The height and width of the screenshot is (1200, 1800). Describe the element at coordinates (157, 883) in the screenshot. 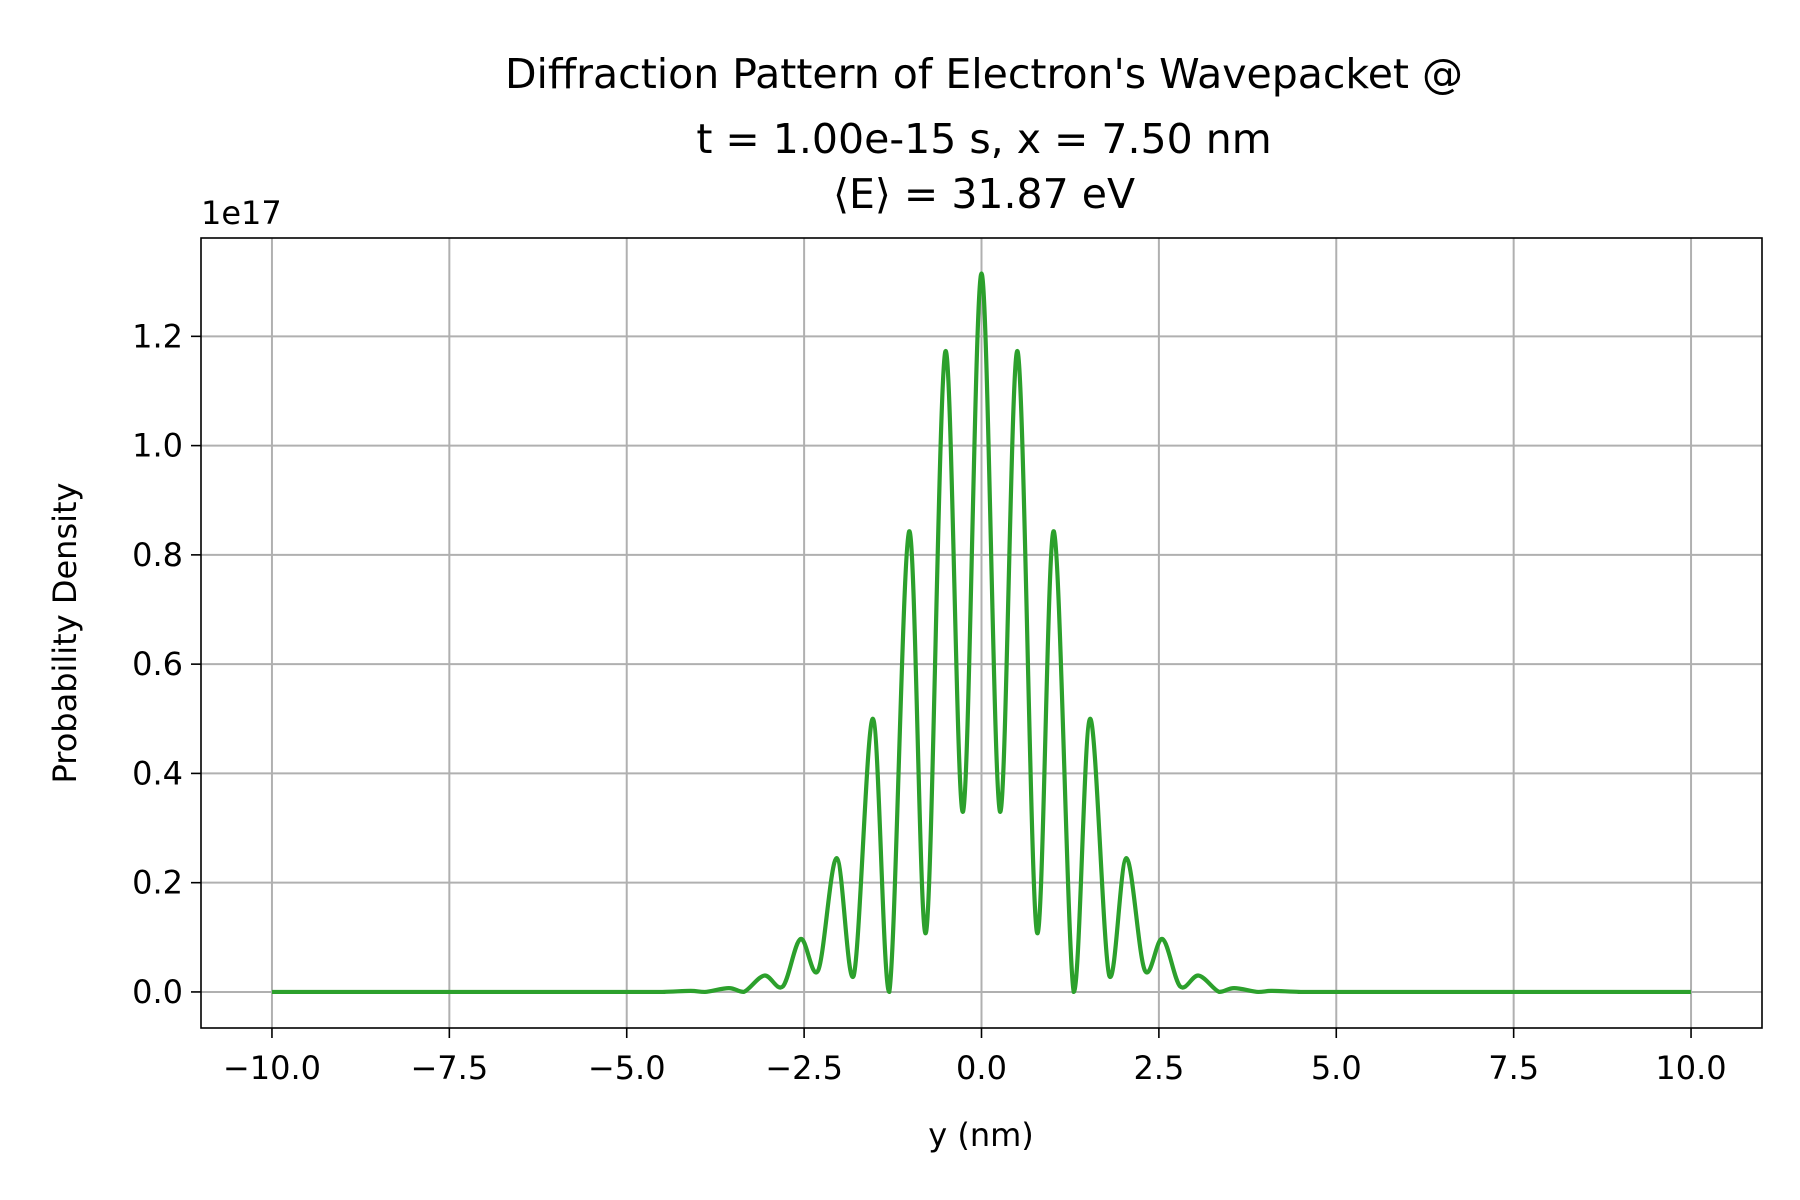

I see `y-tick-label: 0.2` at that location.